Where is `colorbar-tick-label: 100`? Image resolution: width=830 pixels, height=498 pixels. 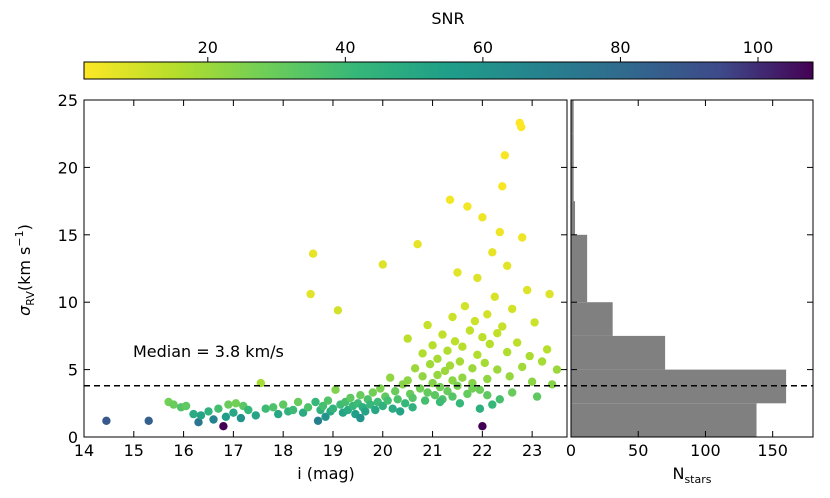
colorbar-tick-label: 100 is located at coordinates (758, 47).